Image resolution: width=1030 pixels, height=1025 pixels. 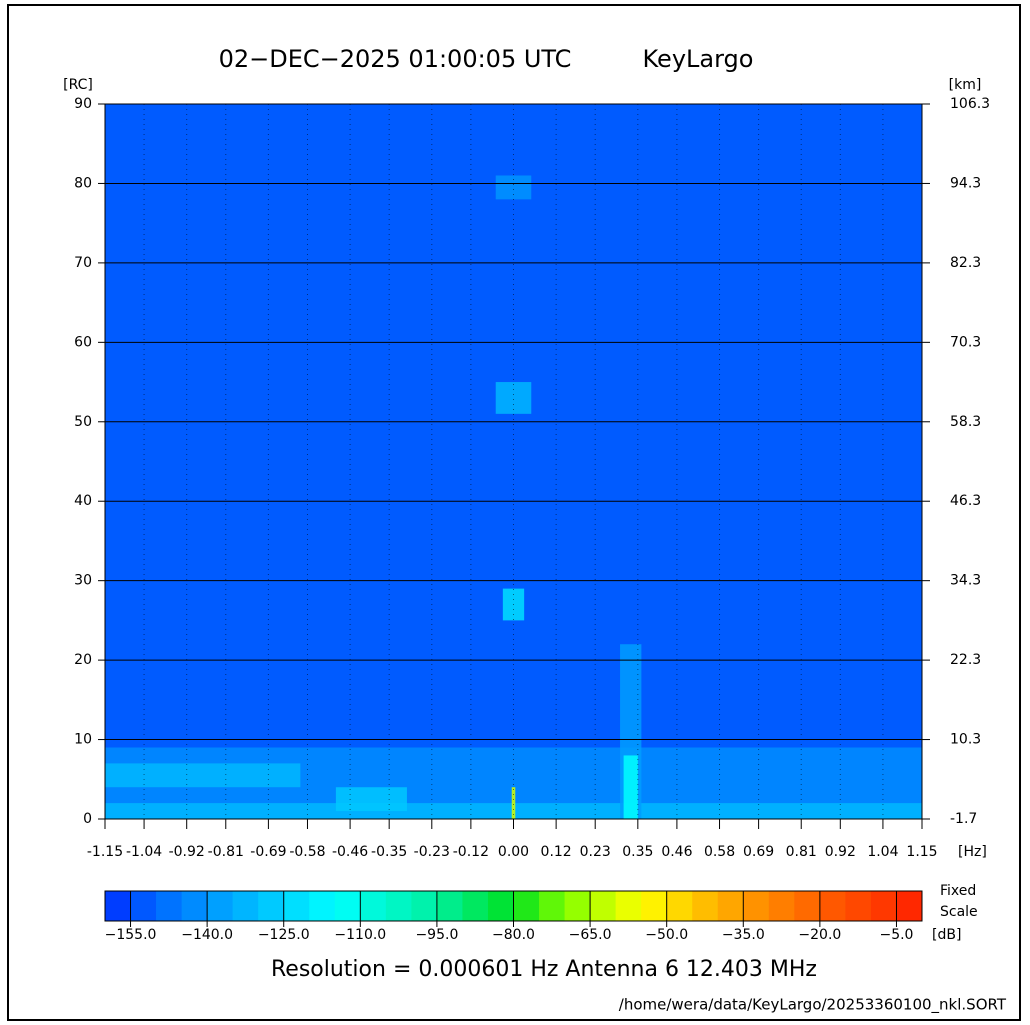 I want to click on y2-tick-label: 94.3, so click(x=965, y=183).